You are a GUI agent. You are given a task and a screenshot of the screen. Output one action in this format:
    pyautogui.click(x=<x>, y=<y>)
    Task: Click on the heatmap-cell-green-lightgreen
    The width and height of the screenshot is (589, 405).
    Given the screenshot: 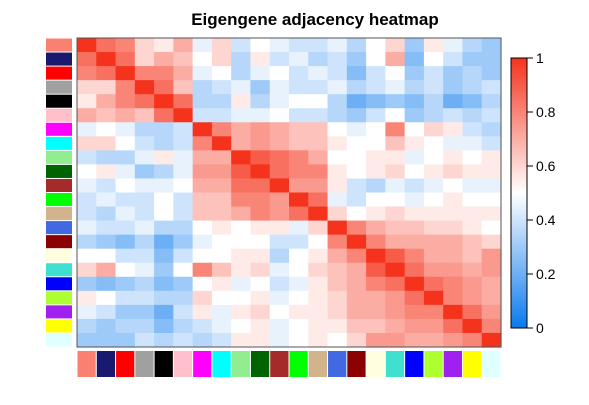 What is the action you would take?
    pyautogui.click(x=241, y=200)
    